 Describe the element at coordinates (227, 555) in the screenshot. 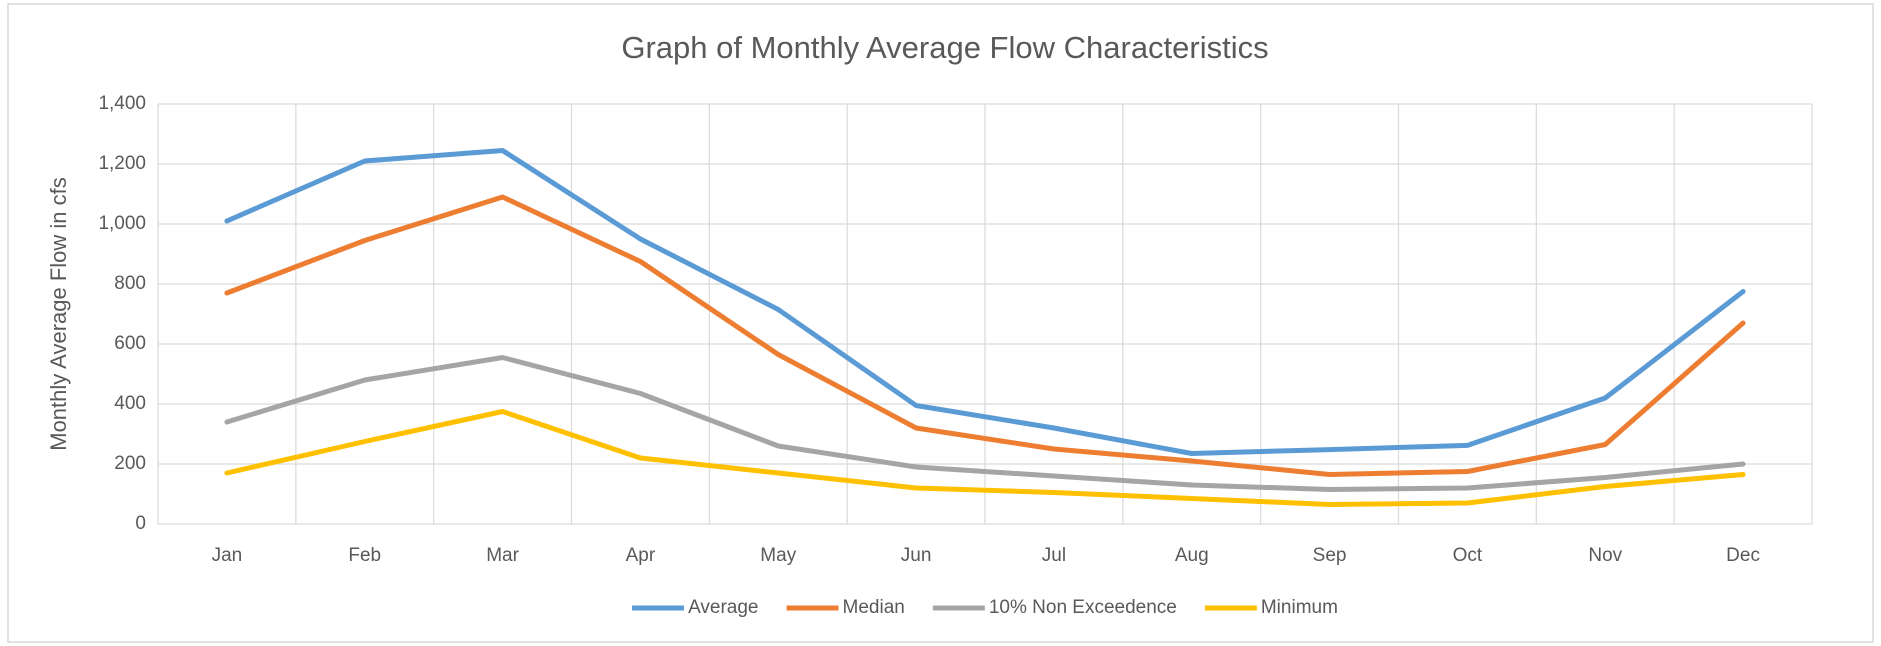

I see `x-tick-label: Jan` at that location.